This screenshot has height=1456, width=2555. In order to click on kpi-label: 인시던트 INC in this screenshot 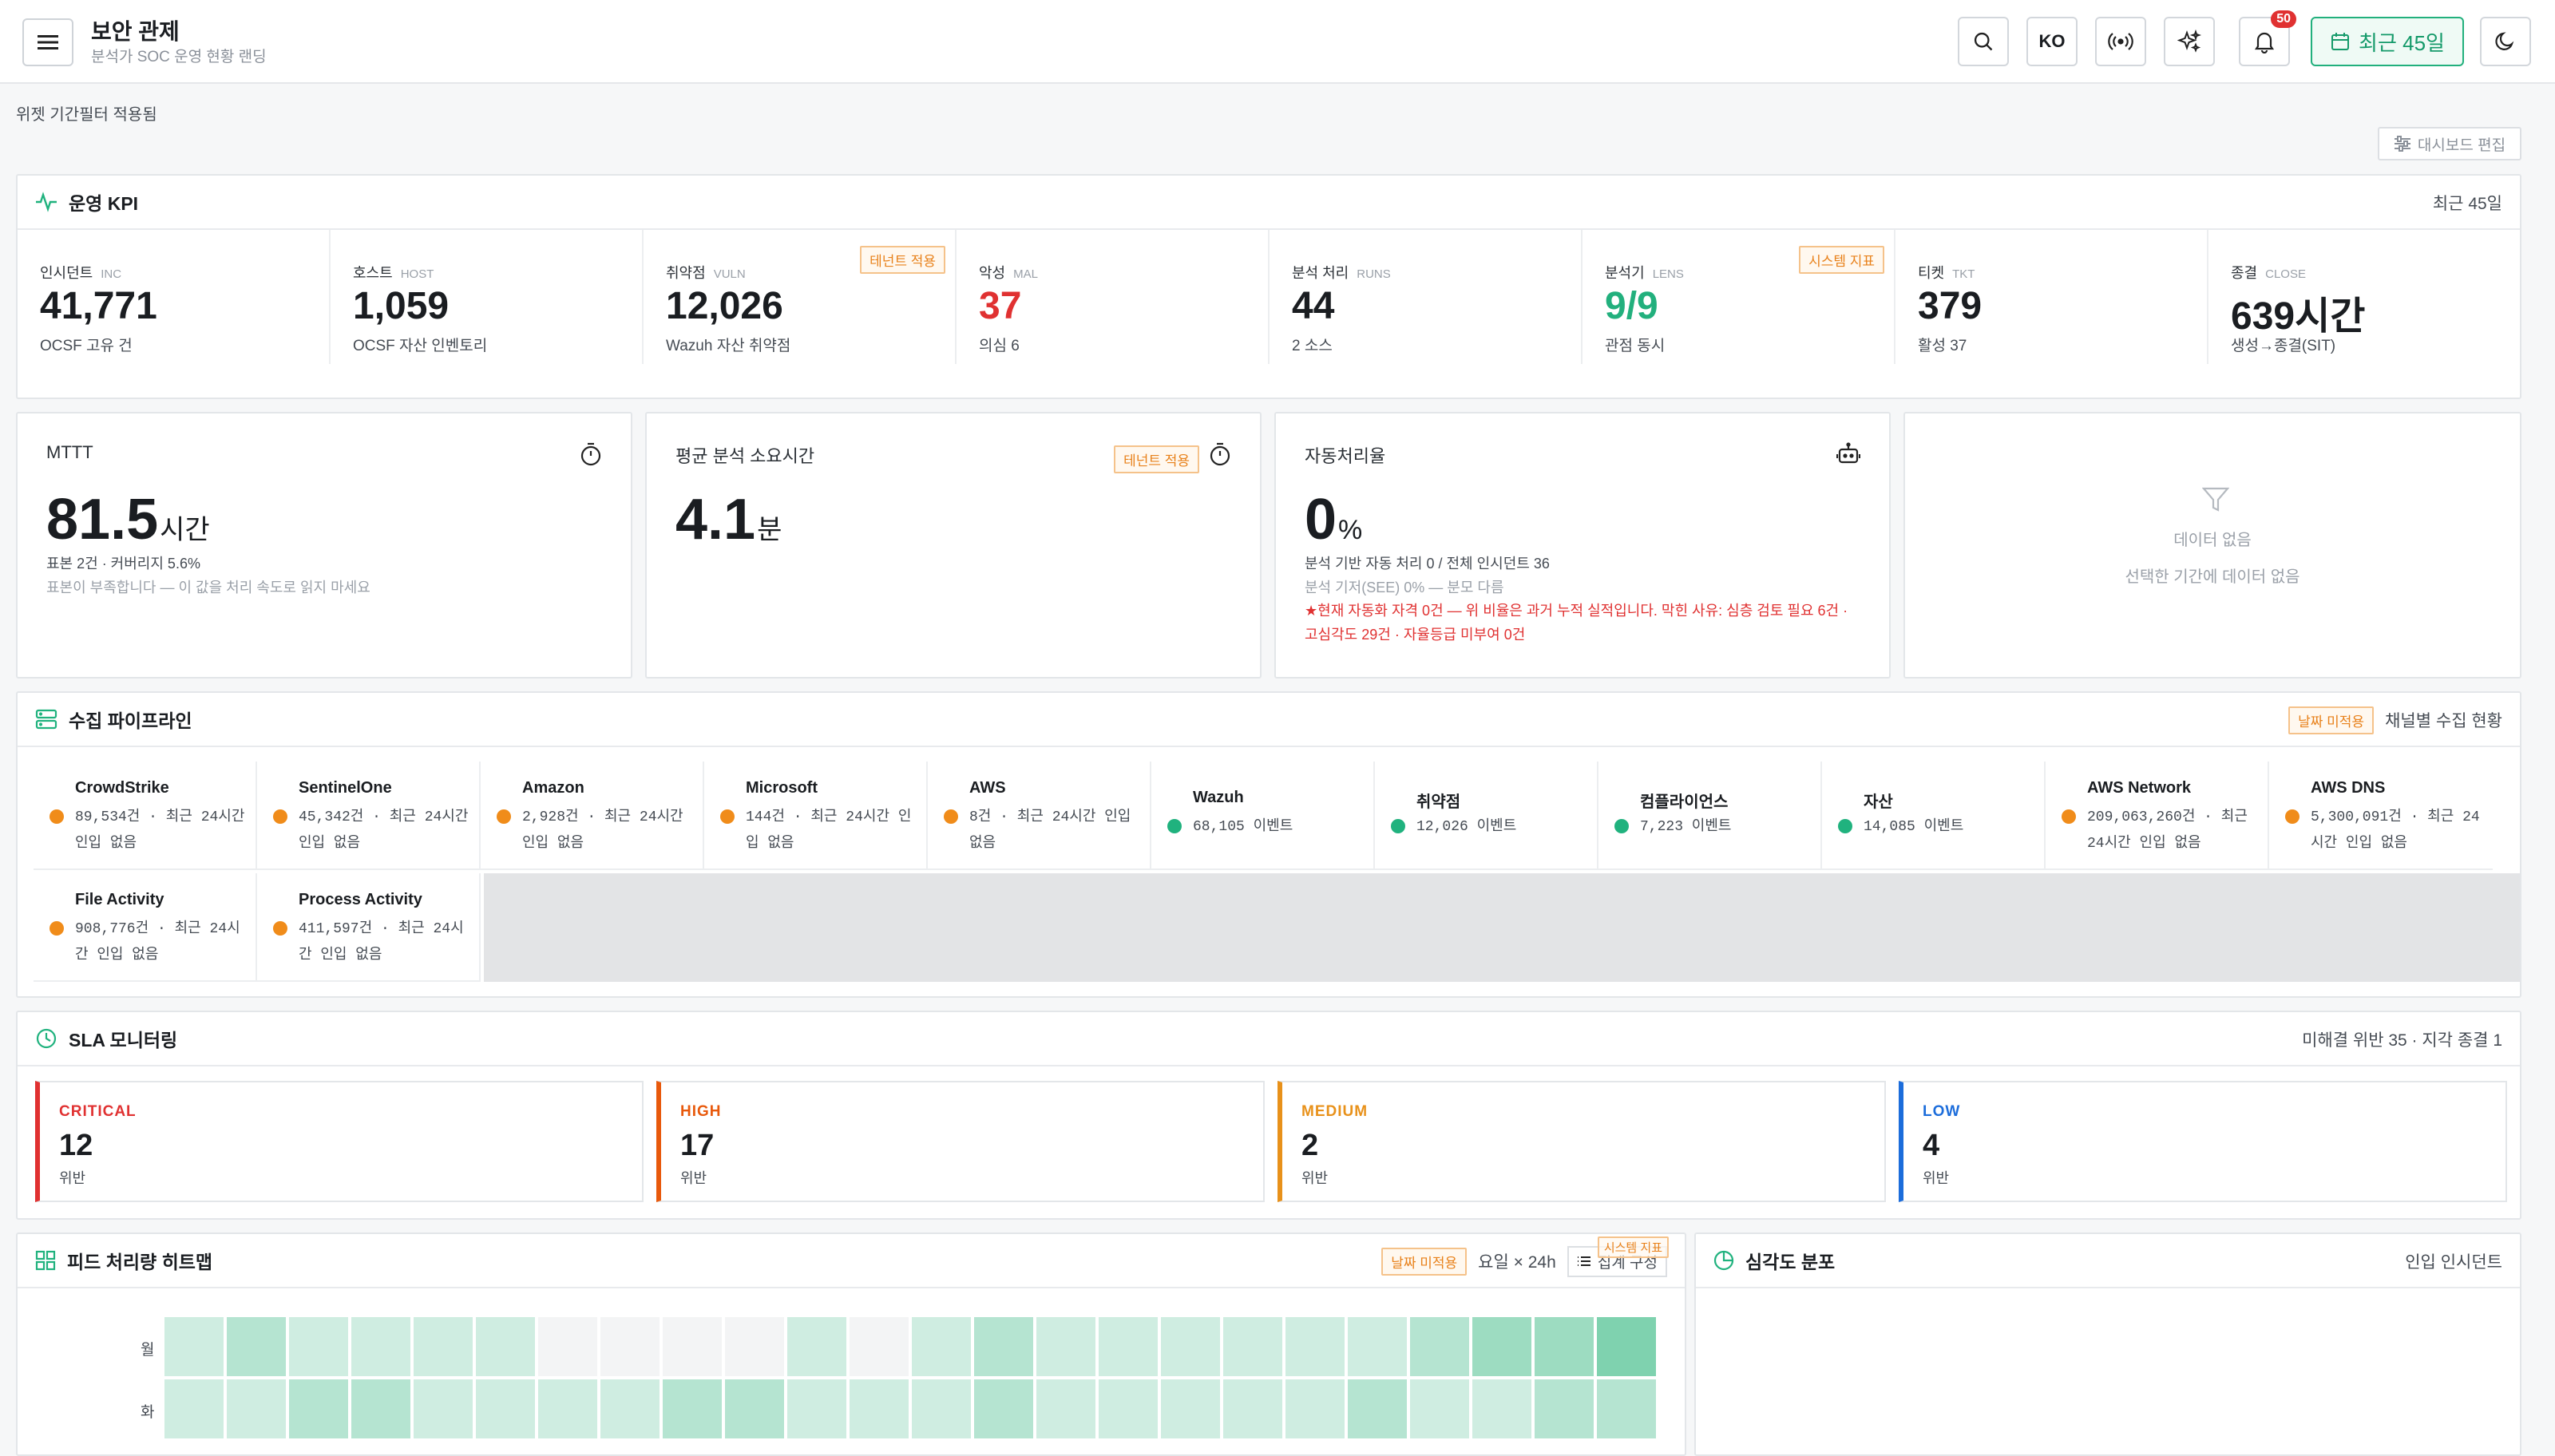, I will do `click(81, 273)`.